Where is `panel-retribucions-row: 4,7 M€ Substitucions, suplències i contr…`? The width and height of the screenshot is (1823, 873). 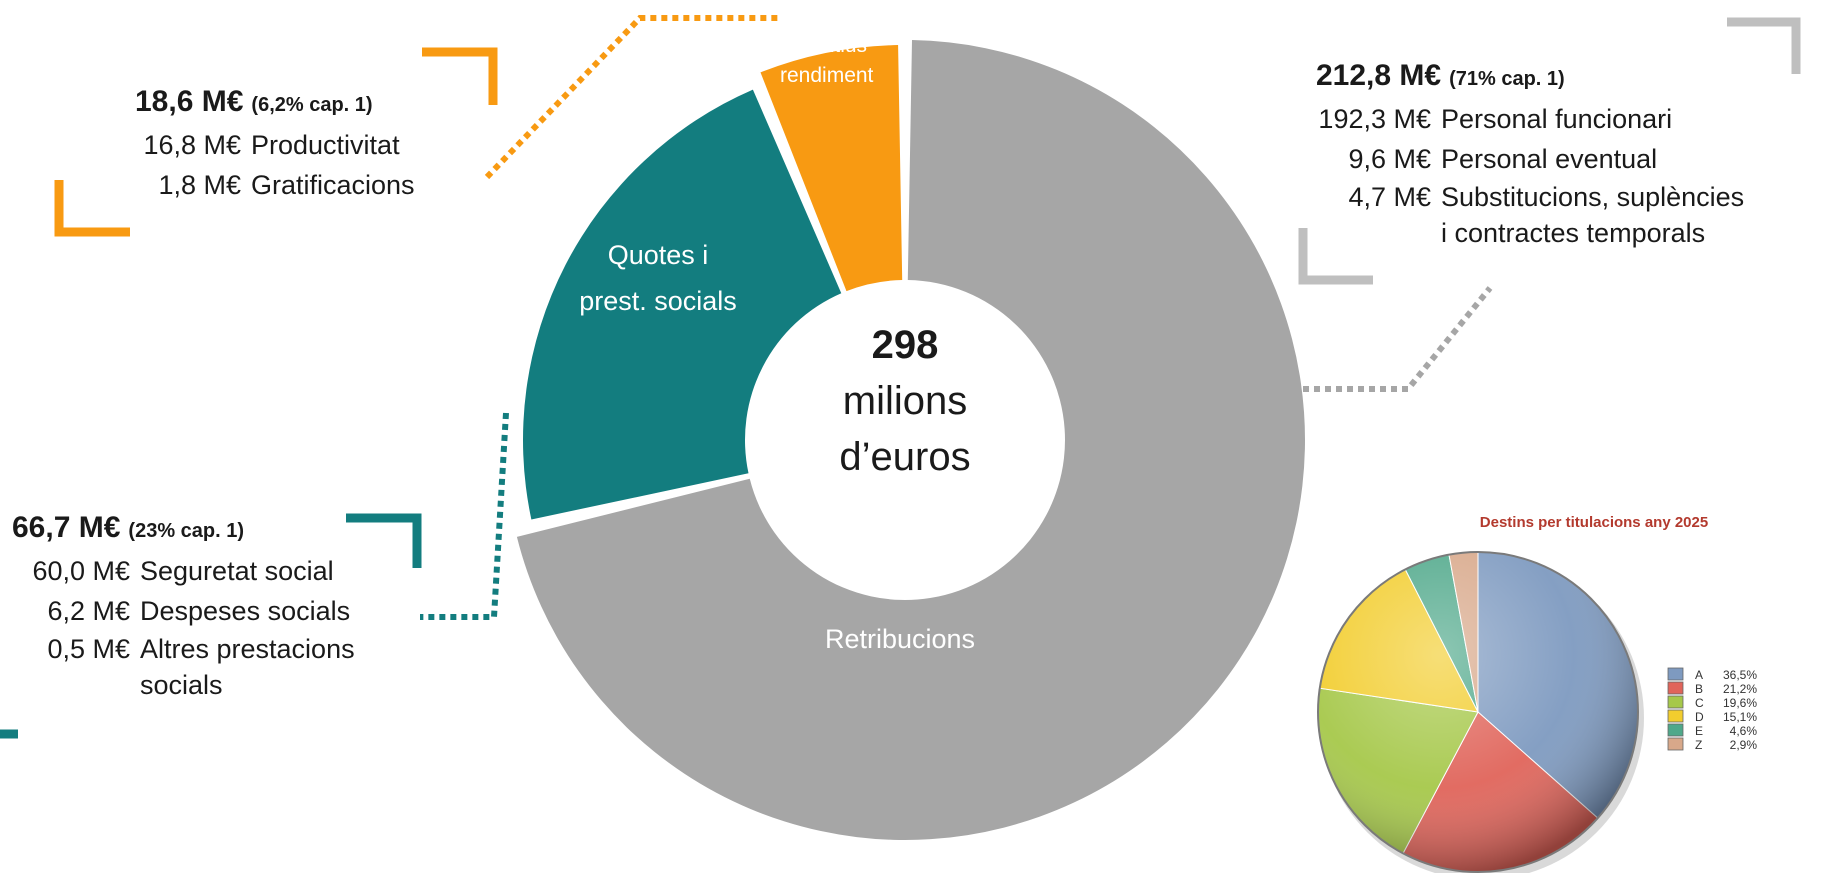
panel-retribucions-row: 4,7 M€ Substitucions, suplències i contr… is located at coordinates (1530, 215).